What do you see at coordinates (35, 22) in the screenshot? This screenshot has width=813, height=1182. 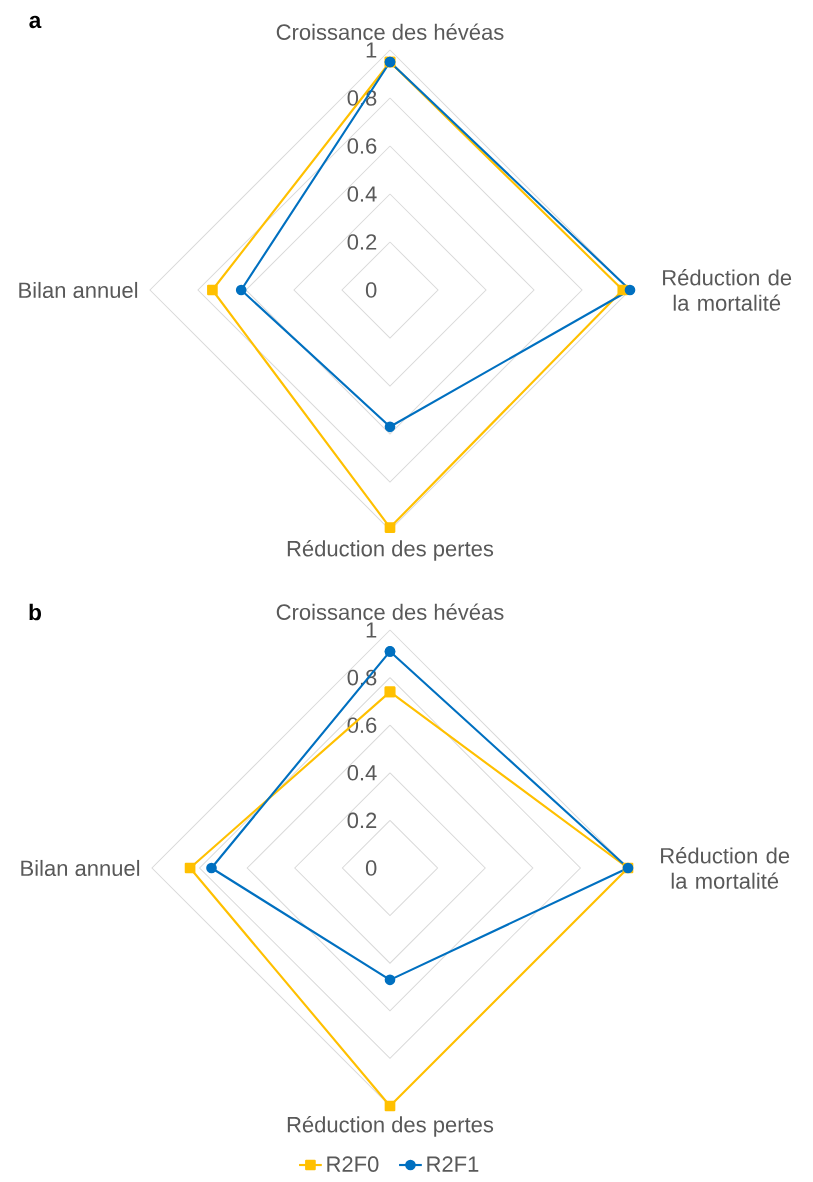 I see `chart-title: a` at bounding box center [35, 22].